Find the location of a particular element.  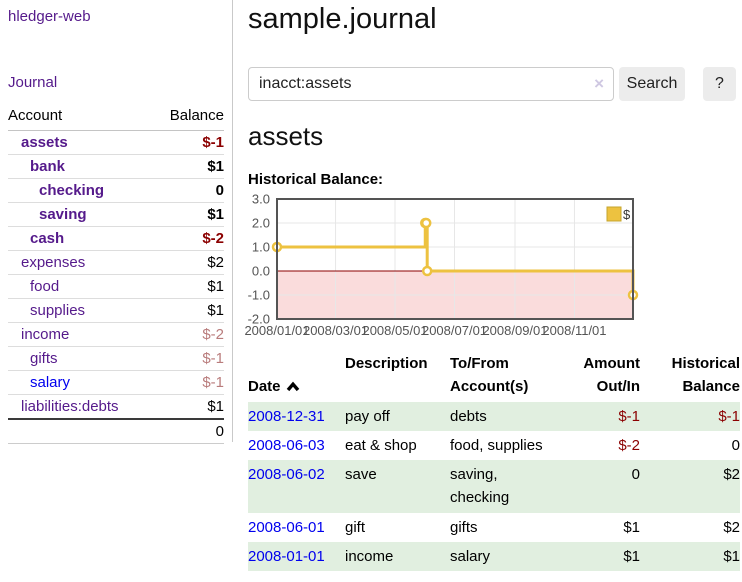

txn-balance: $1 is located at coordinates (690, 556).